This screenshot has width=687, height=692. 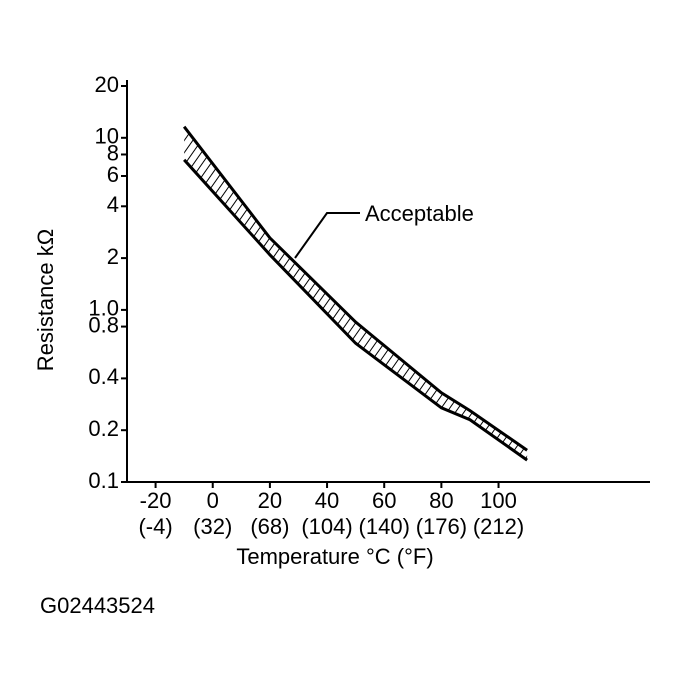 What do you see at coordinates (103, 480) in the screenshot?
I see `y-tick-label: 0.1` at bounding box center [103, 480].